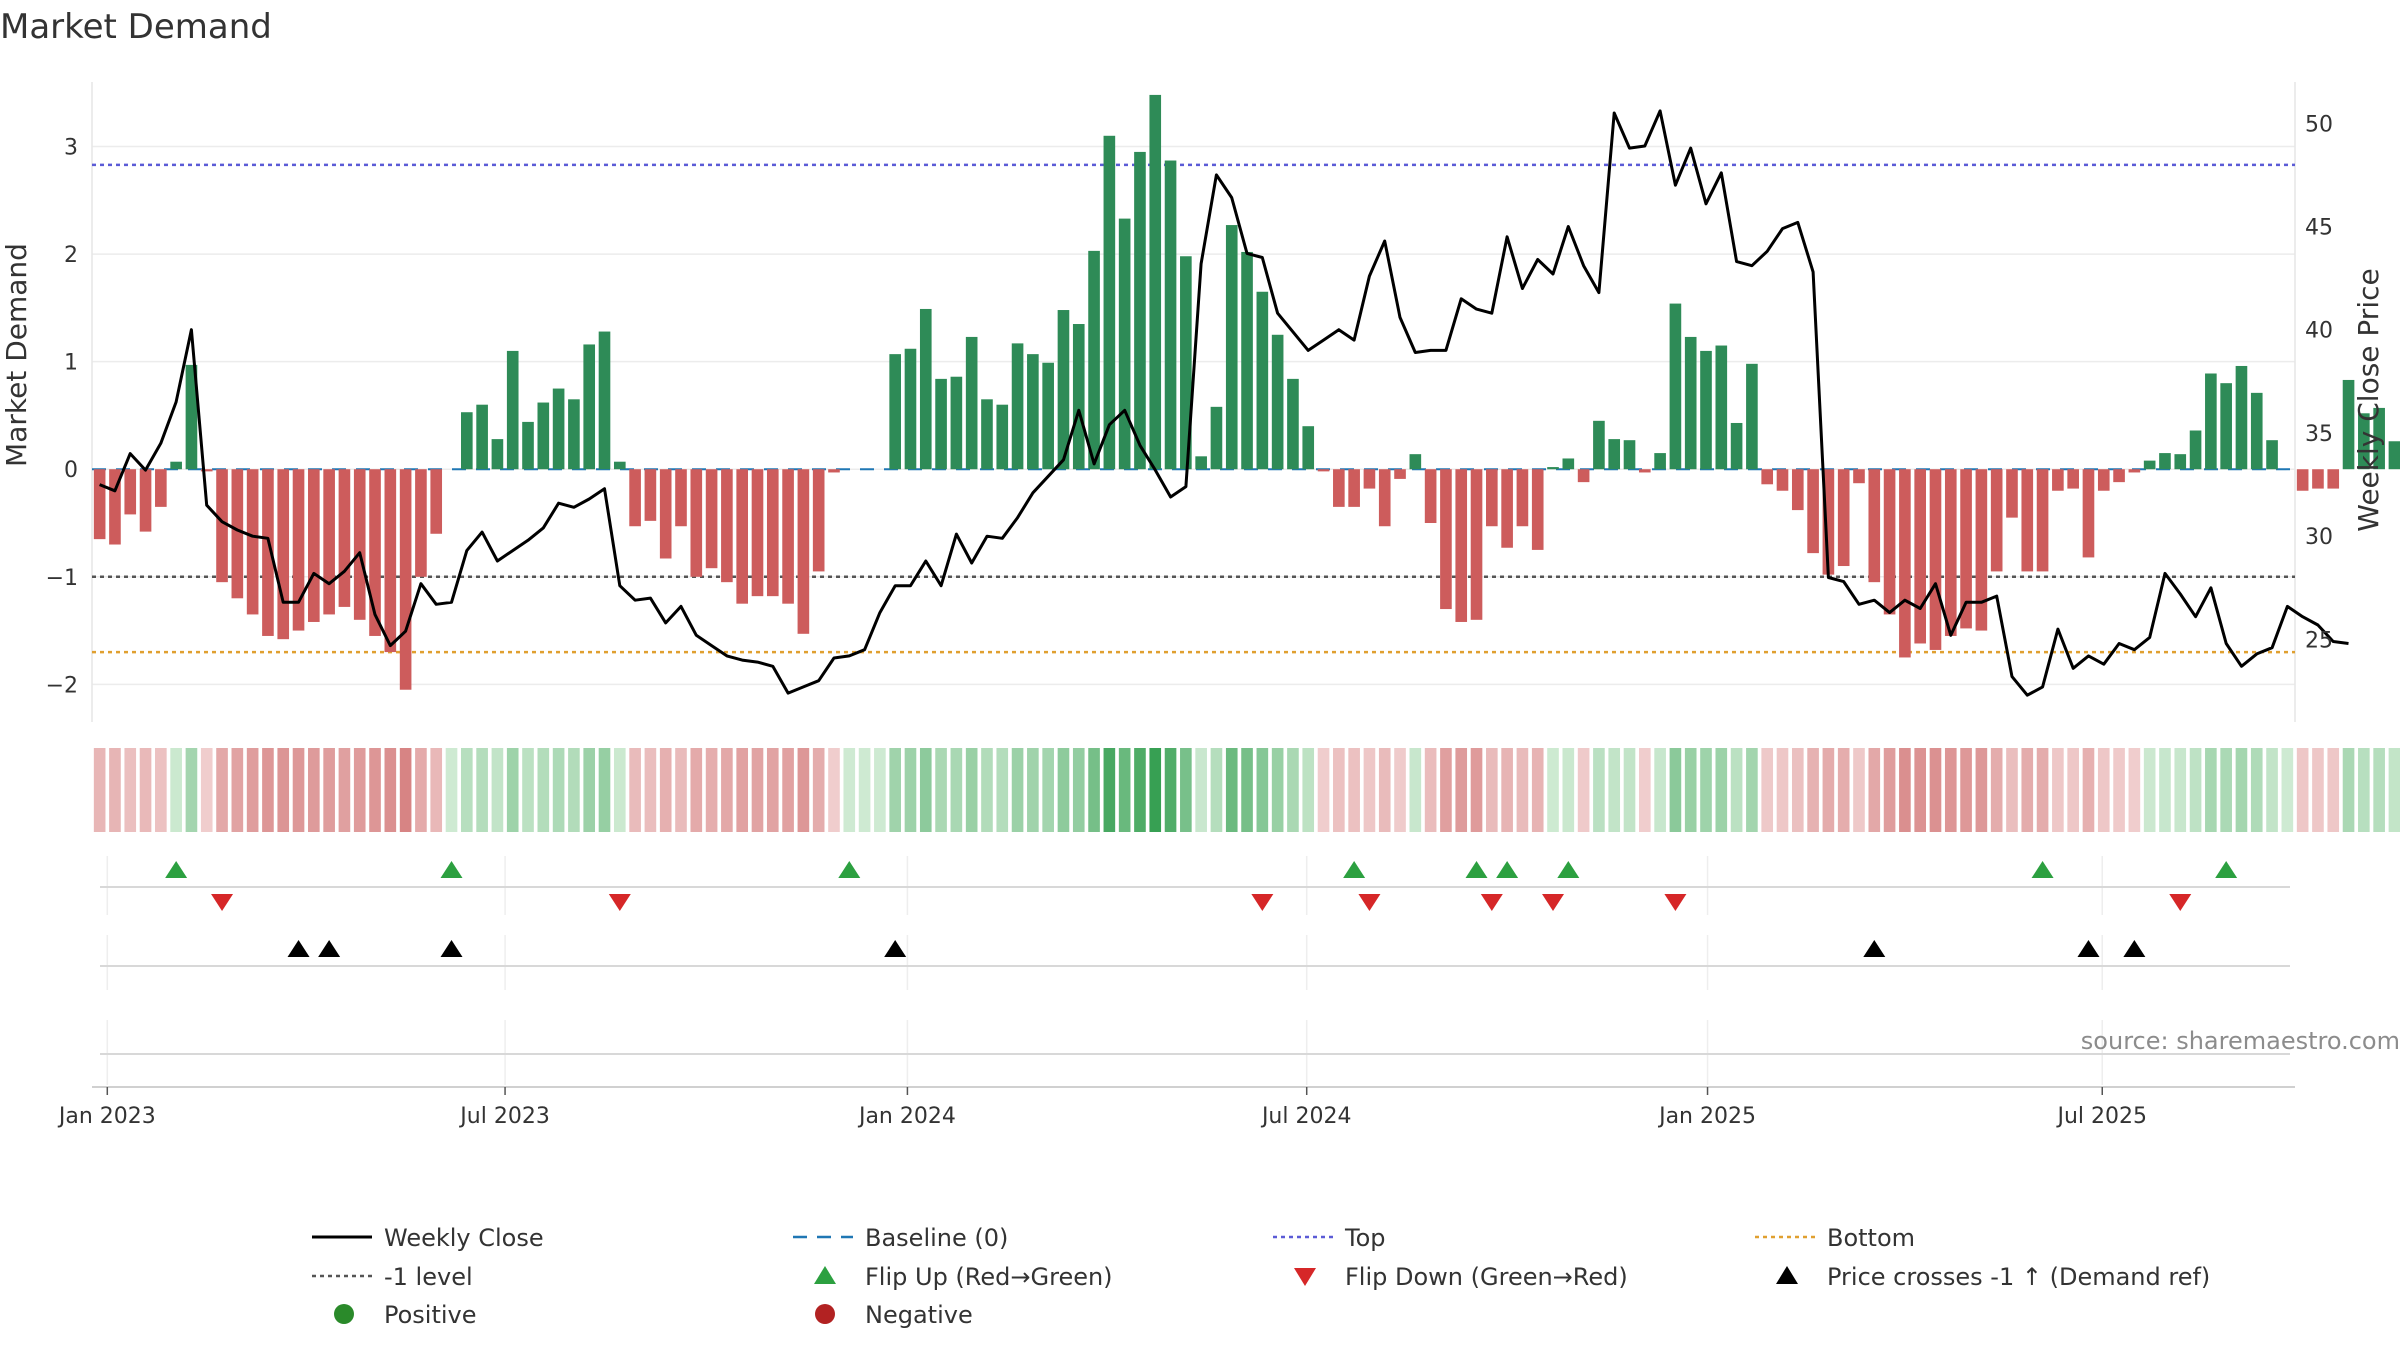 This screenshot has width=2400, height=1350. Describe the element at coordinates (1195, 885) in the screenshot. I see `flip-markers-panel` at that location.